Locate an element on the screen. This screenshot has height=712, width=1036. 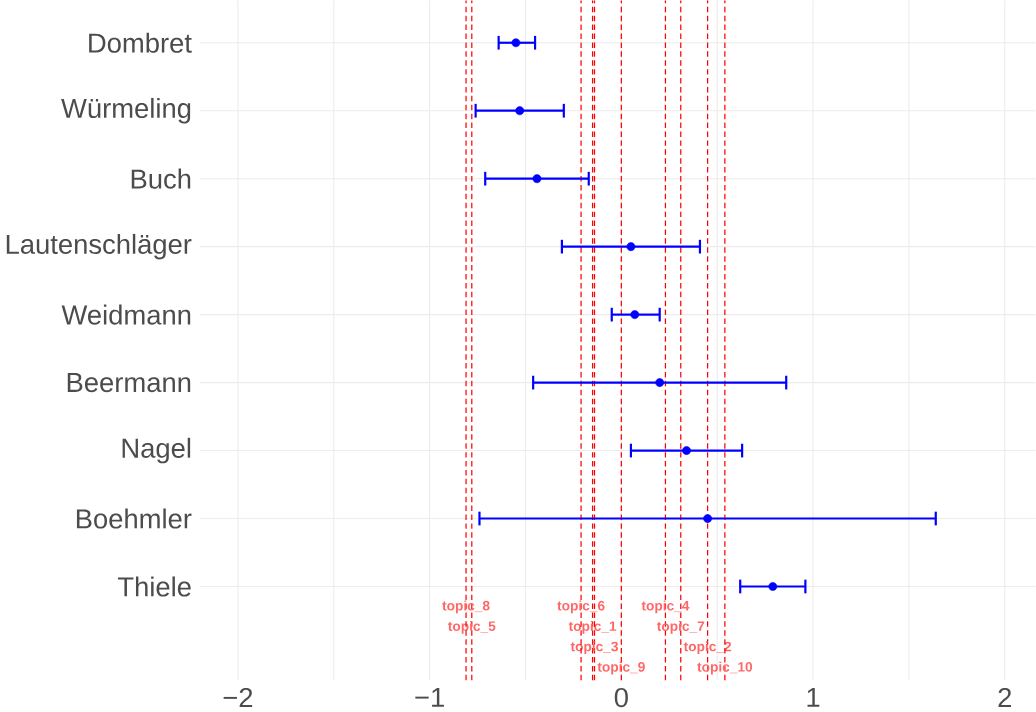
ref-line-label: topic_3 is located at coordinates (594, 648).